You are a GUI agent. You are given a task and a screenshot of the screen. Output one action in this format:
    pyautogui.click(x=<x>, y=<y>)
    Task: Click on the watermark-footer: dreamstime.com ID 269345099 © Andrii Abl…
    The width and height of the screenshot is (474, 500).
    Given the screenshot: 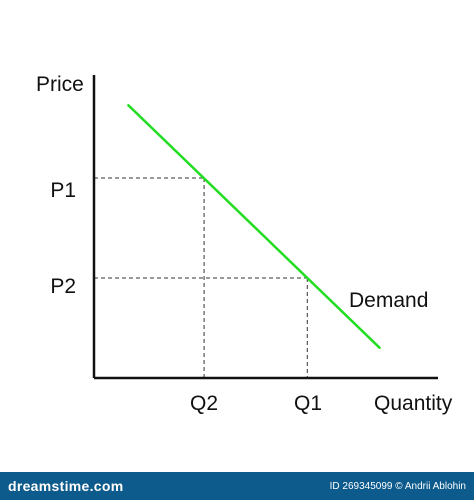 What is the action you would take?
    pyautogui.click(x=237, y=486)
    